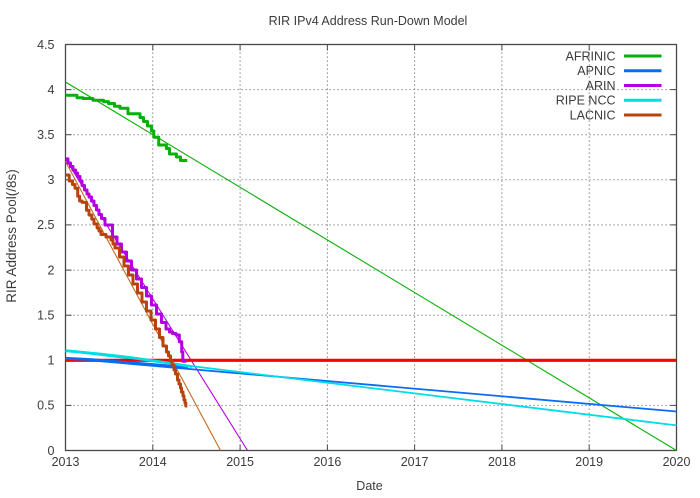 The image size is (700, 498). I want to click on svg-text: AFRINIC, so click(591, 56).